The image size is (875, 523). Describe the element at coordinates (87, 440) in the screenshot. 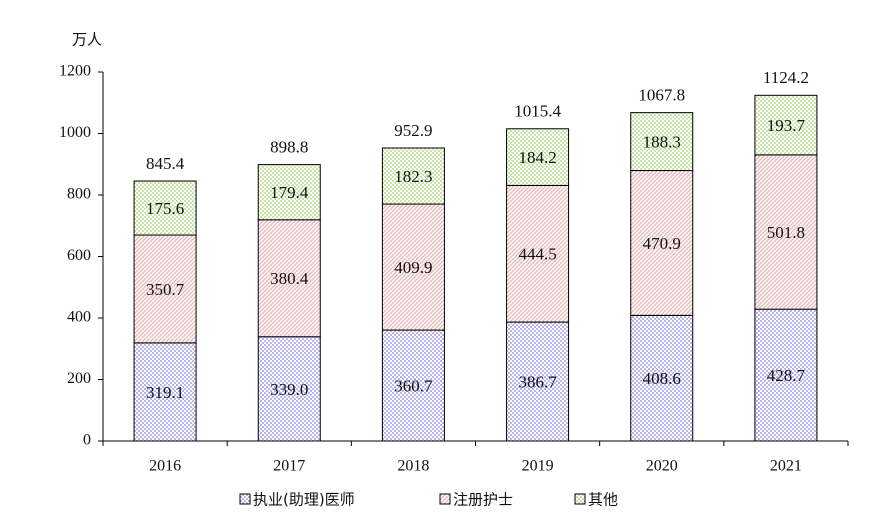

I see `y-tick-label: 0` at that location.